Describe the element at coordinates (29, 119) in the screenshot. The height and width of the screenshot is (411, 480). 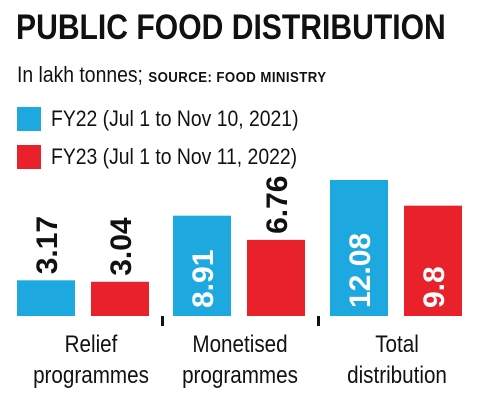
I see `legend-swatch-fy22` at that location.